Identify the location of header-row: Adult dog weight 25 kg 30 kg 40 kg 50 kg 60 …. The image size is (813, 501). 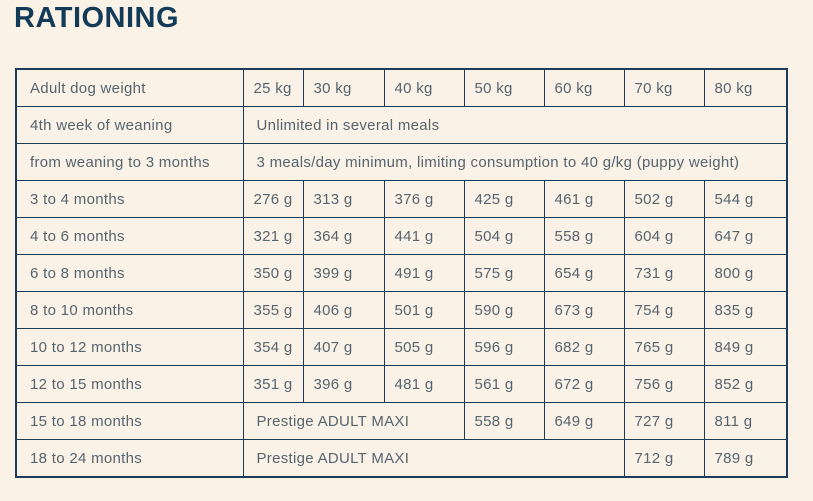
(401, 87).